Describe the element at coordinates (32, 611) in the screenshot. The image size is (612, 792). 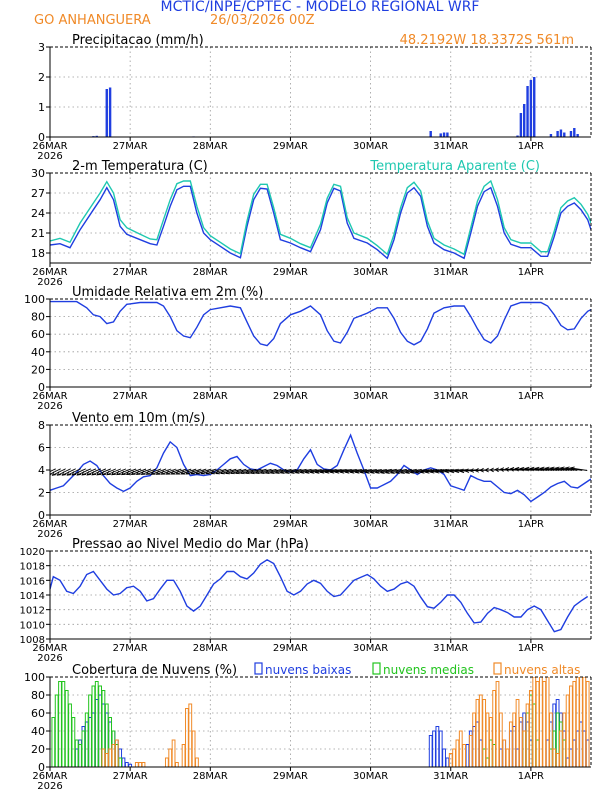
I see `y-tick-label: 1012` at that location.